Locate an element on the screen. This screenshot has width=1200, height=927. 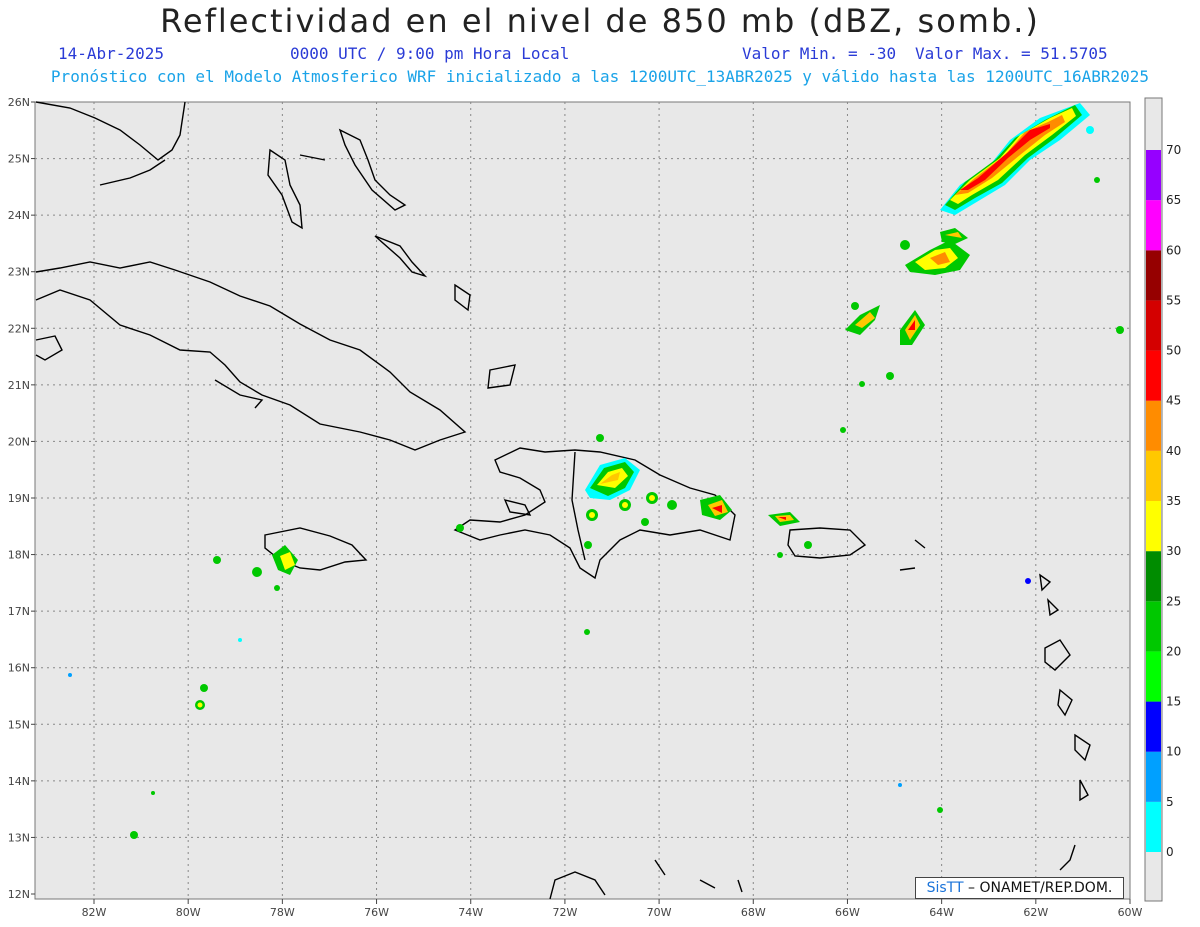
antigua is located at coordinates (1053, 607).